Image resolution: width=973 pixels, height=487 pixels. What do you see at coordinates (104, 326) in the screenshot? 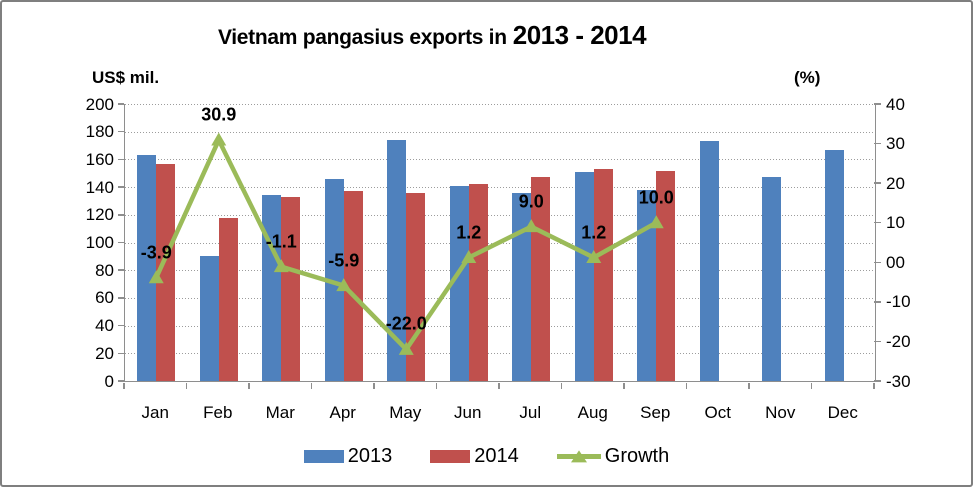
I see `left-axis-tick-label: 40` at bounding box center [104, 326].